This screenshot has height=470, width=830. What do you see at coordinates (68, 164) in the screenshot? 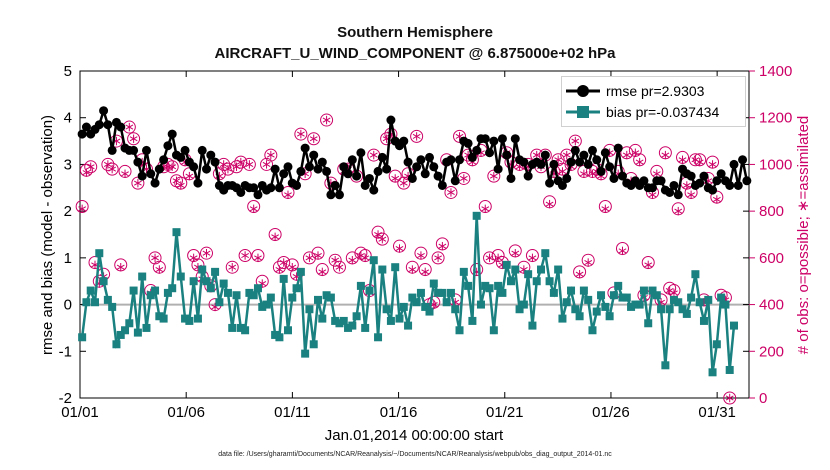
I see `y-tick-label: 3` at bounding box center [68, 164].